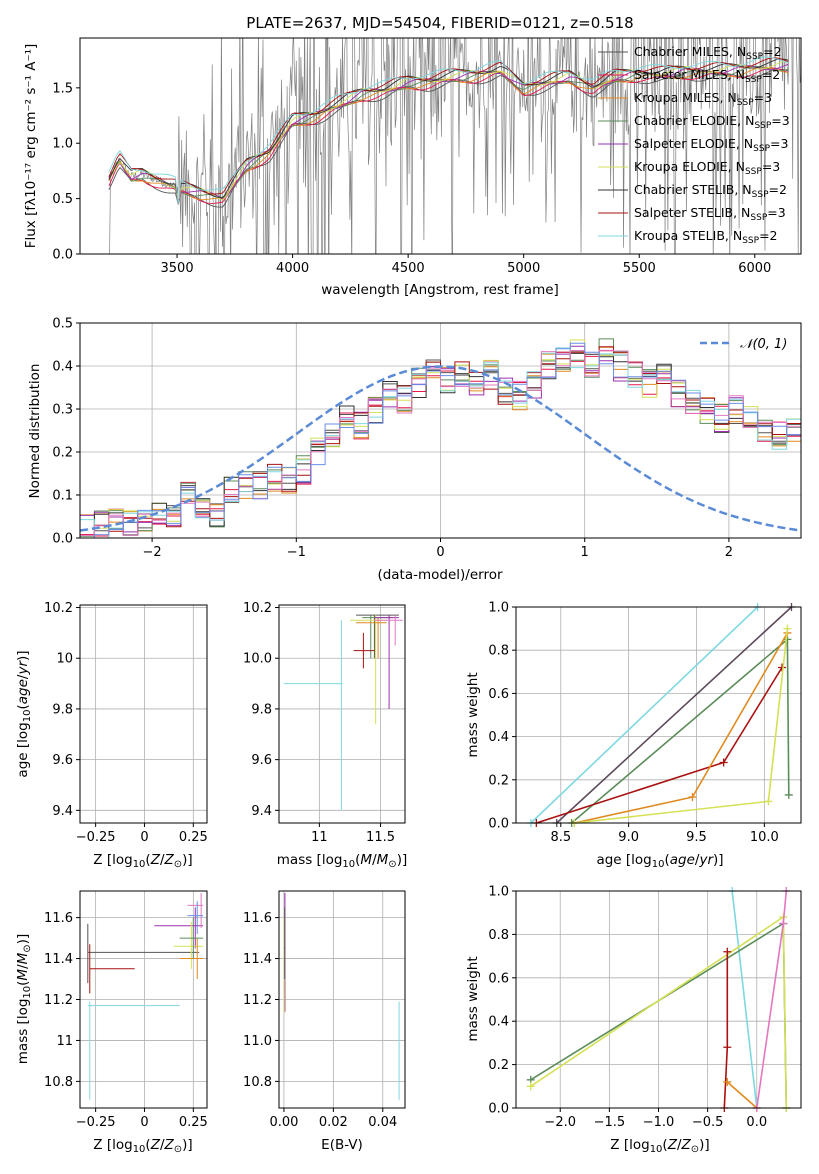 Image resolution: width=819 pixels, height=1174 pixels. What do you see at coordinates (64, 1041) in the screenshot?
I see `y-tick-label: 11` at bounding box center [64, 1041].